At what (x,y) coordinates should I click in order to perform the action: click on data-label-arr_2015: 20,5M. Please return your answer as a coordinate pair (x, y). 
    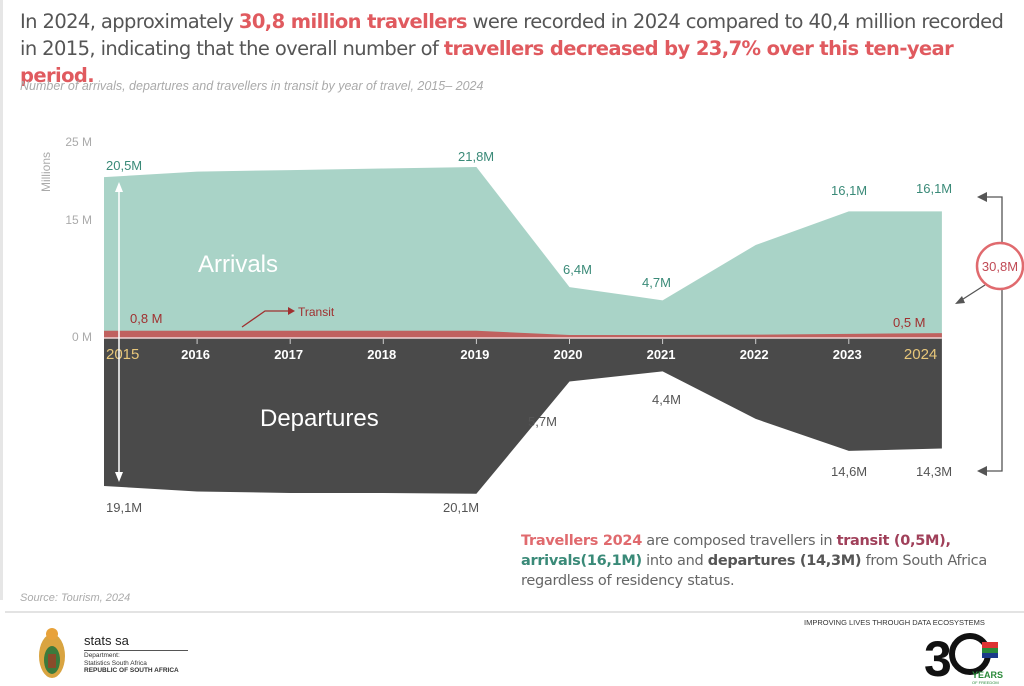
    Looking at the image, I should click on (124, 165).